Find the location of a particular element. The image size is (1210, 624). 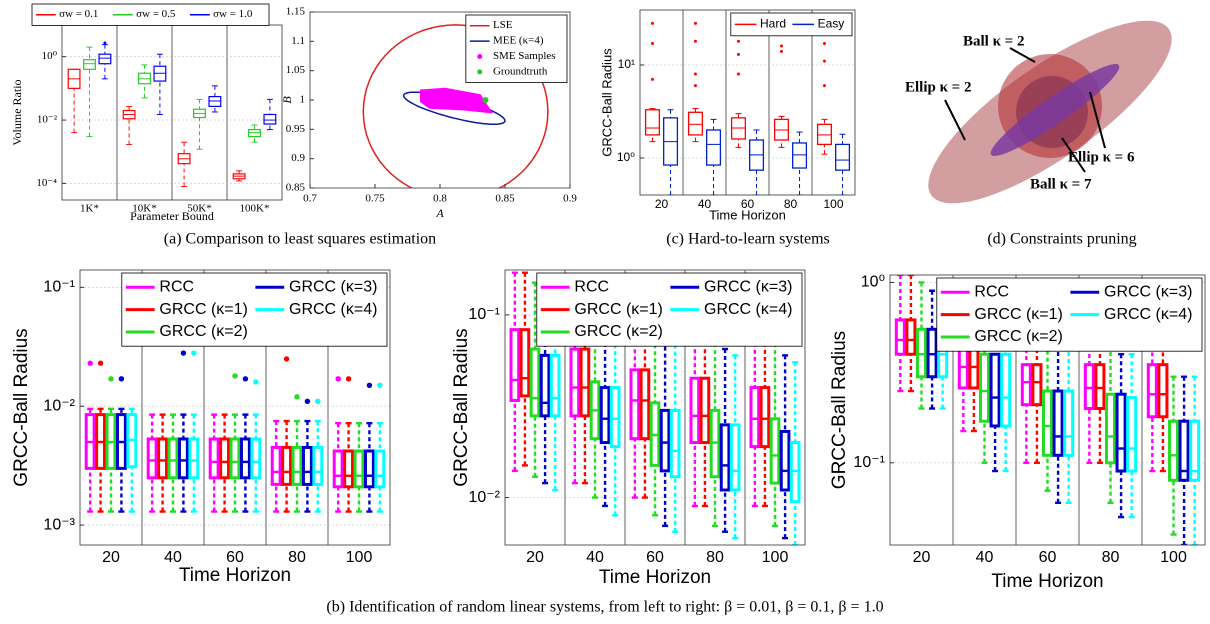

plot-frame is located at coordinates (655, 407).